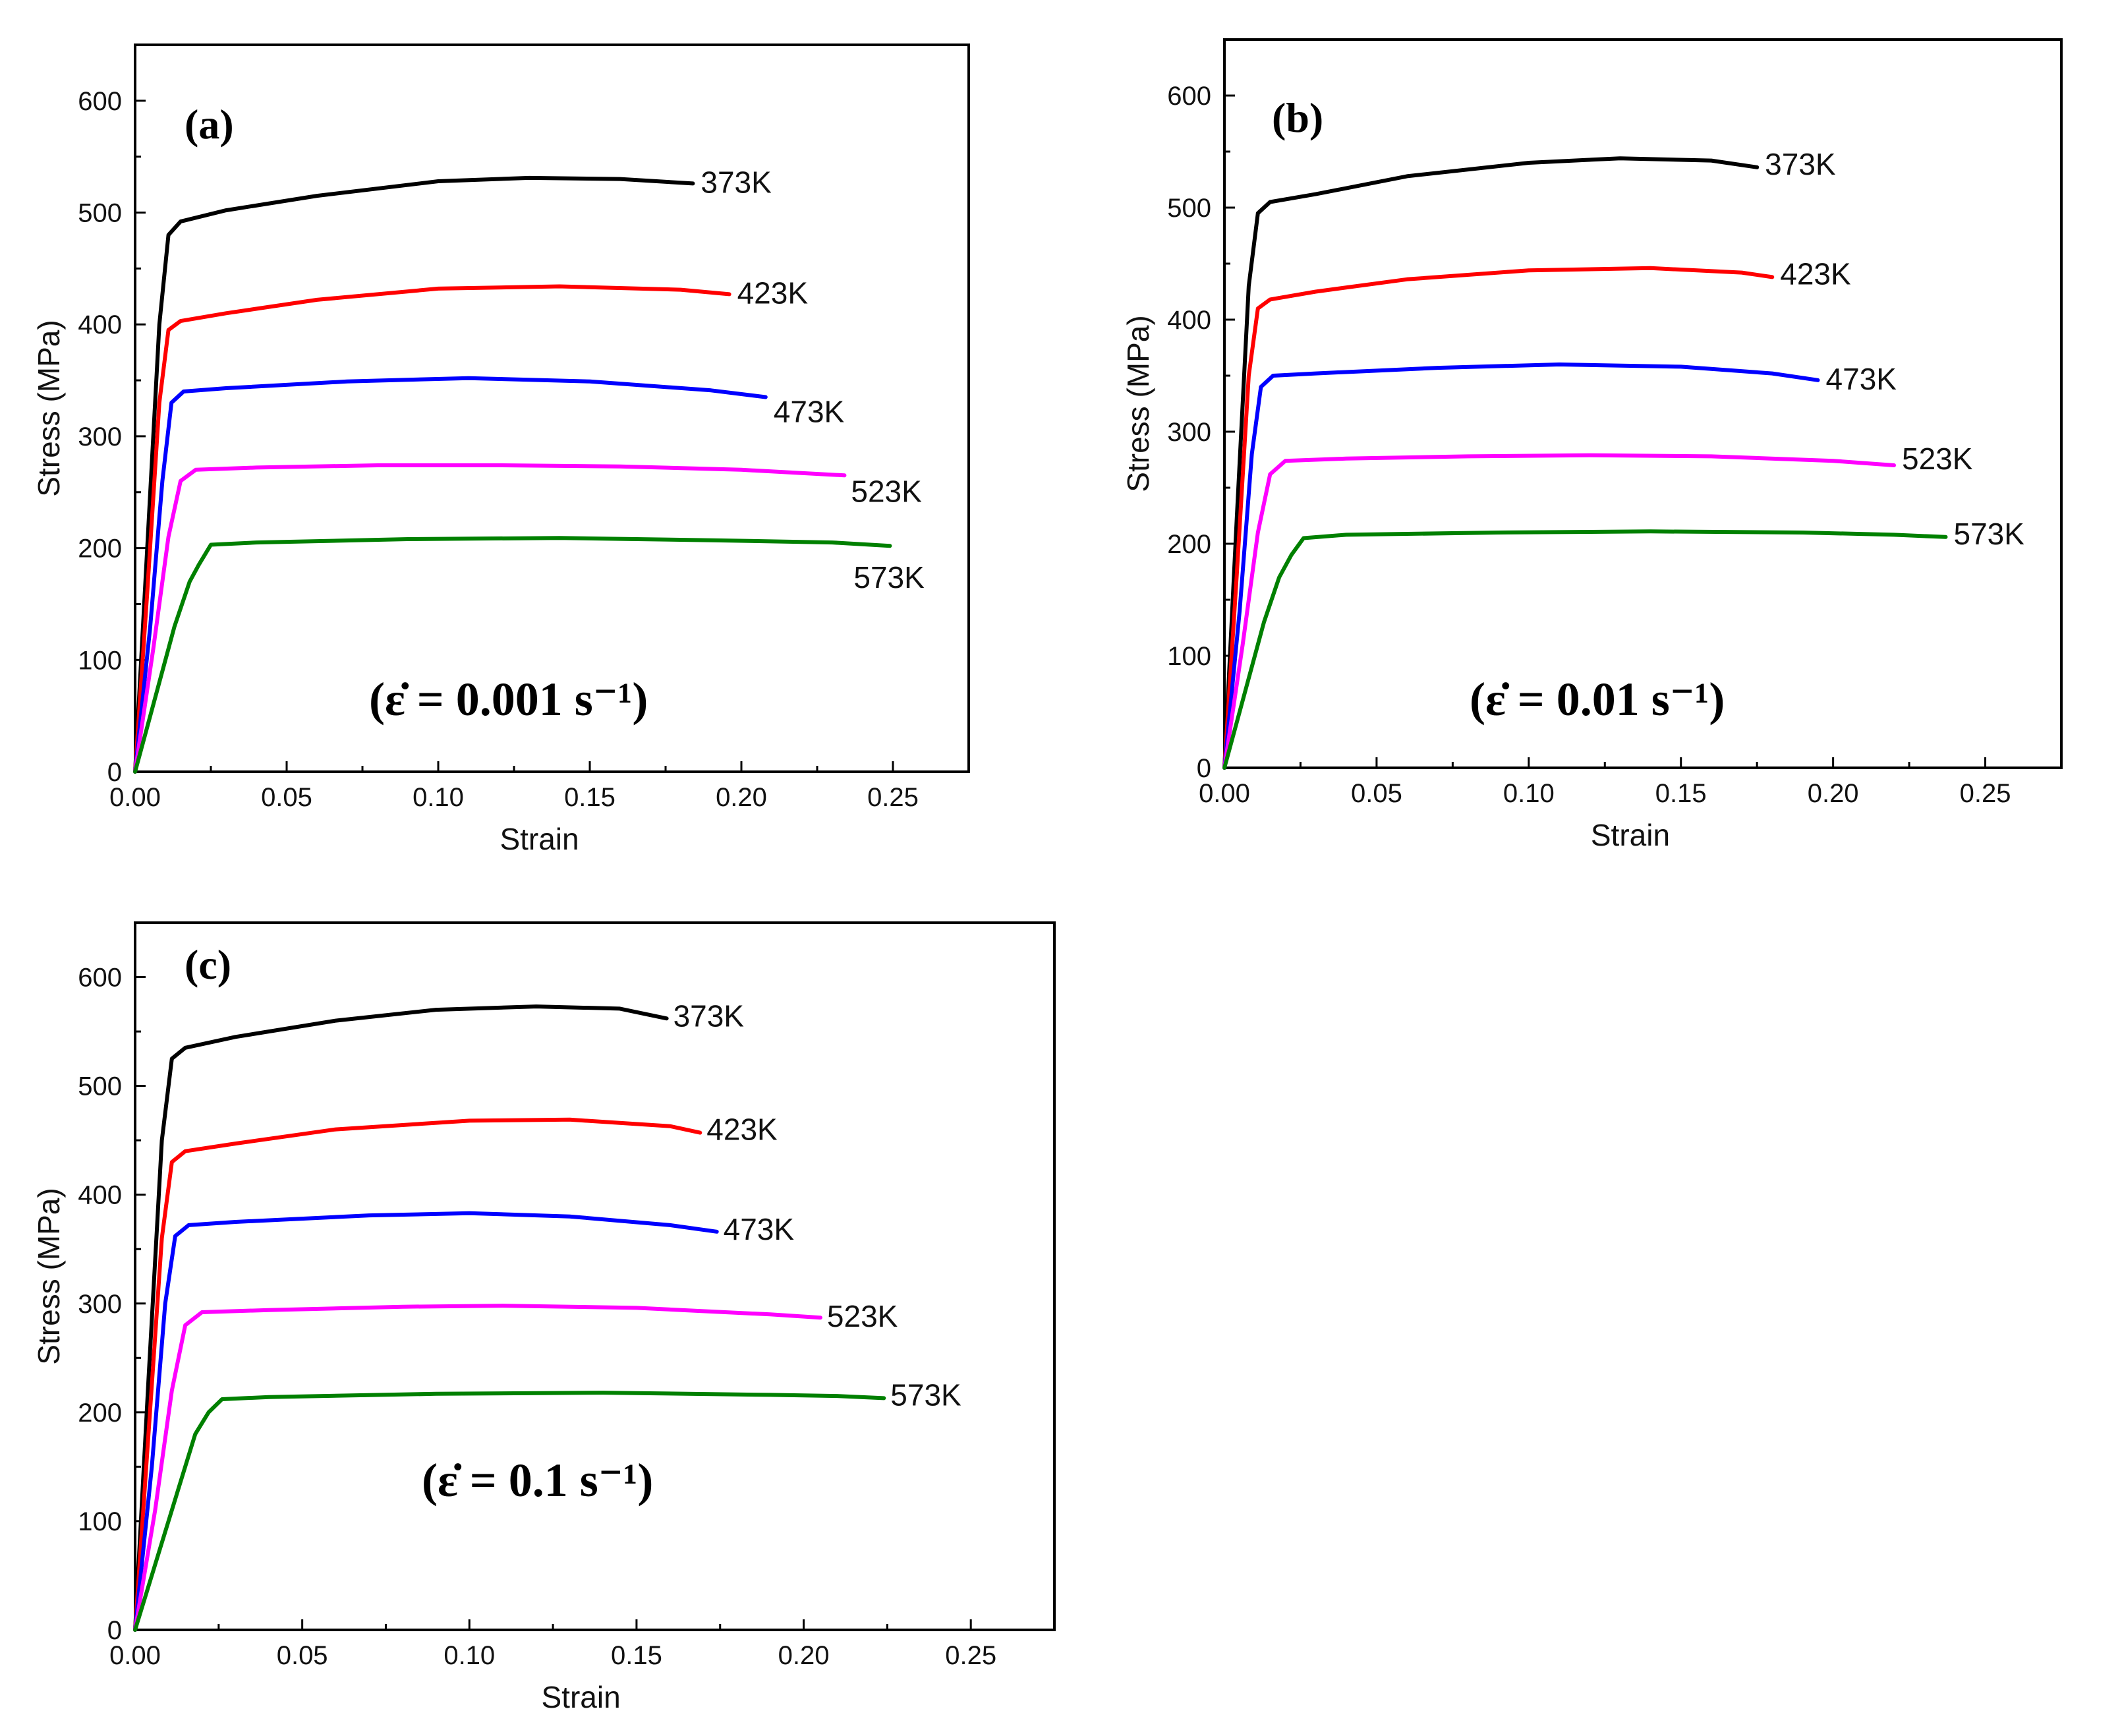  I want to click on strain-rate-label: (ε̇ = 0.1 s⁻¹), so click(537, 1480).